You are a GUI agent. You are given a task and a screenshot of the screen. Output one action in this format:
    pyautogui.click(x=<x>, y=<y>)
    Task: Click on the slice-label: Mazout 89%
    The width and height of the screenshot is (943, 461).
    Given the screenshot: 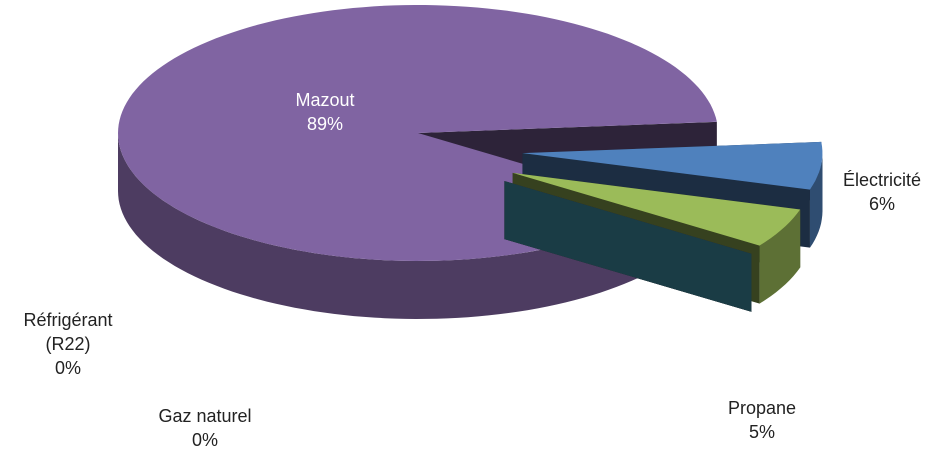 What is the action you would take?
    pyautogui.click(x=325, y=112)
    